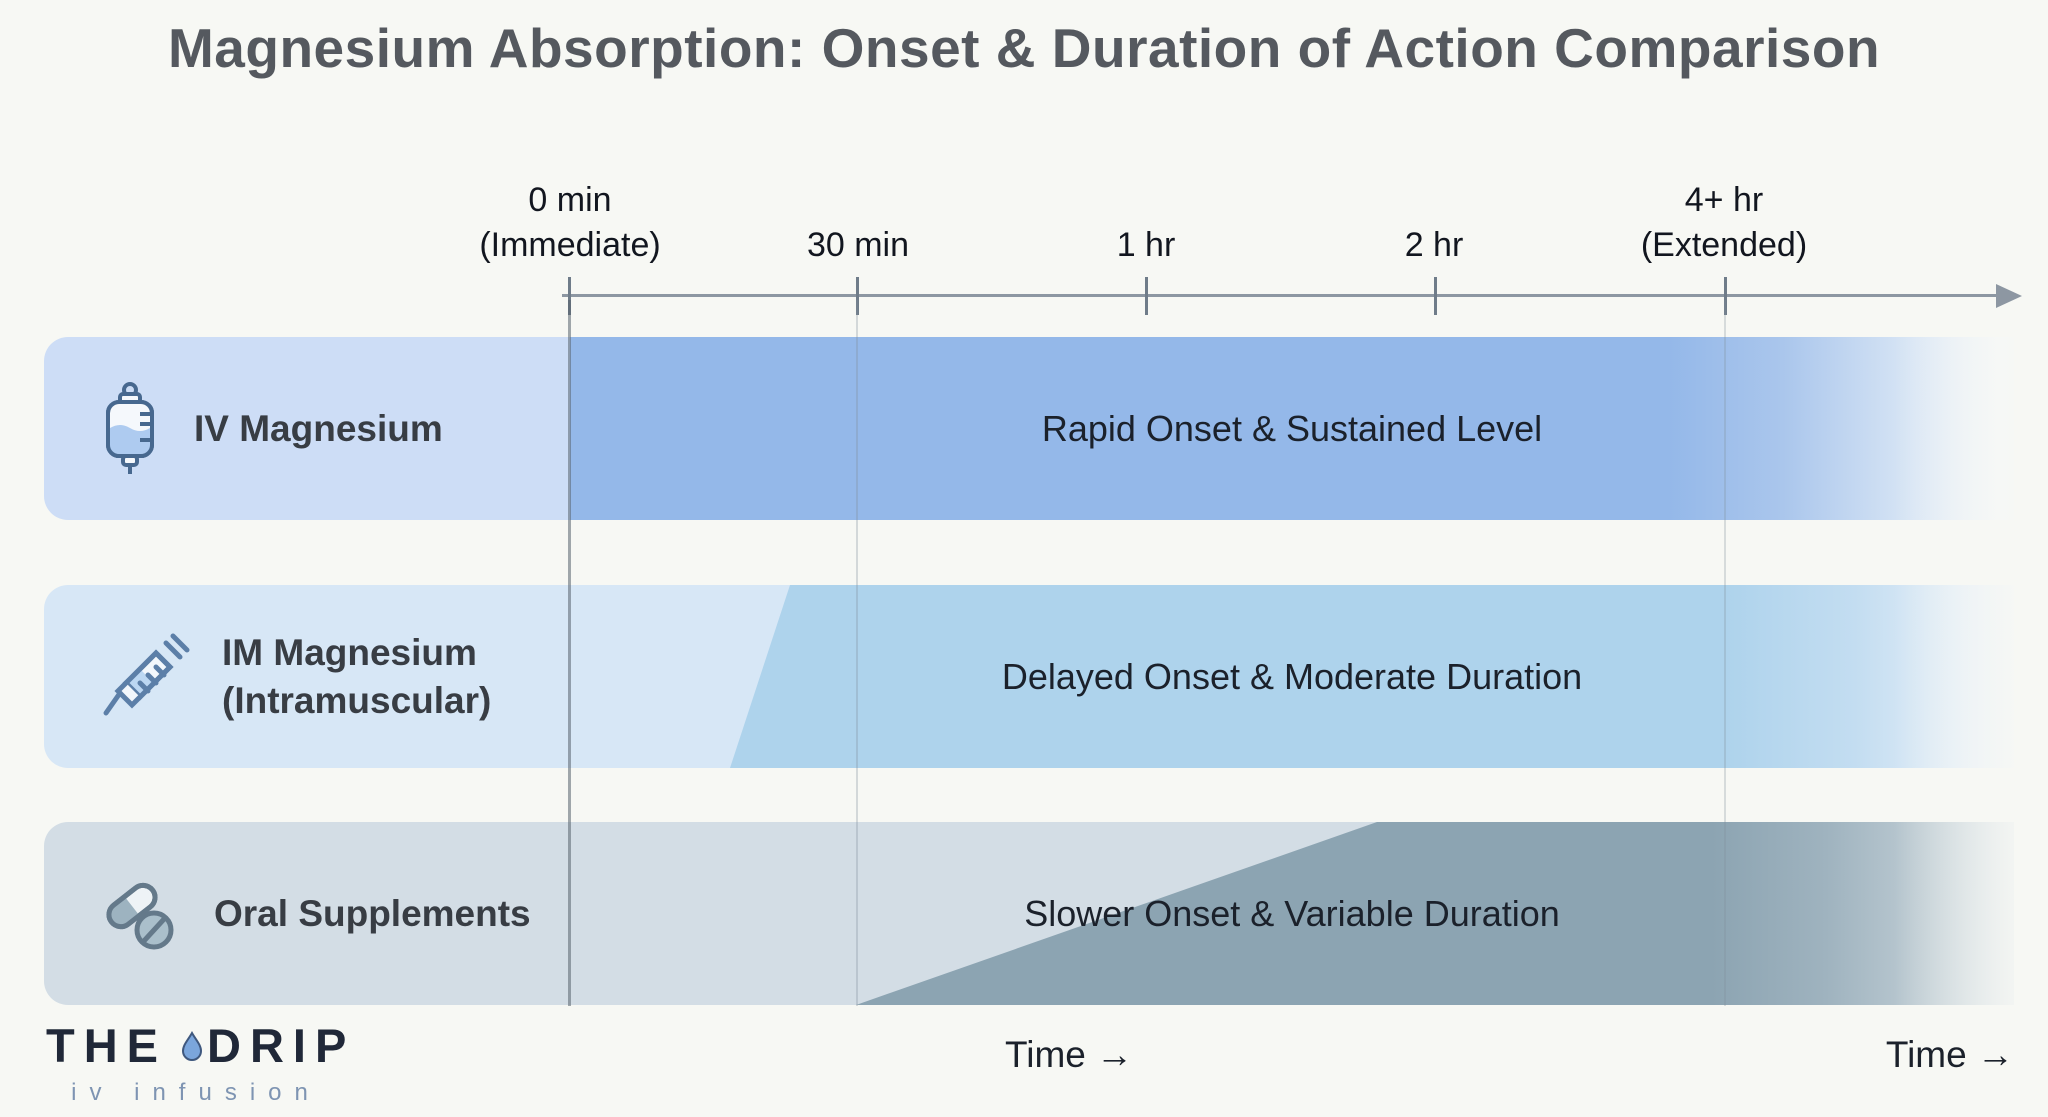  I want to click on tick-line: 30 min, so click(858, 245).